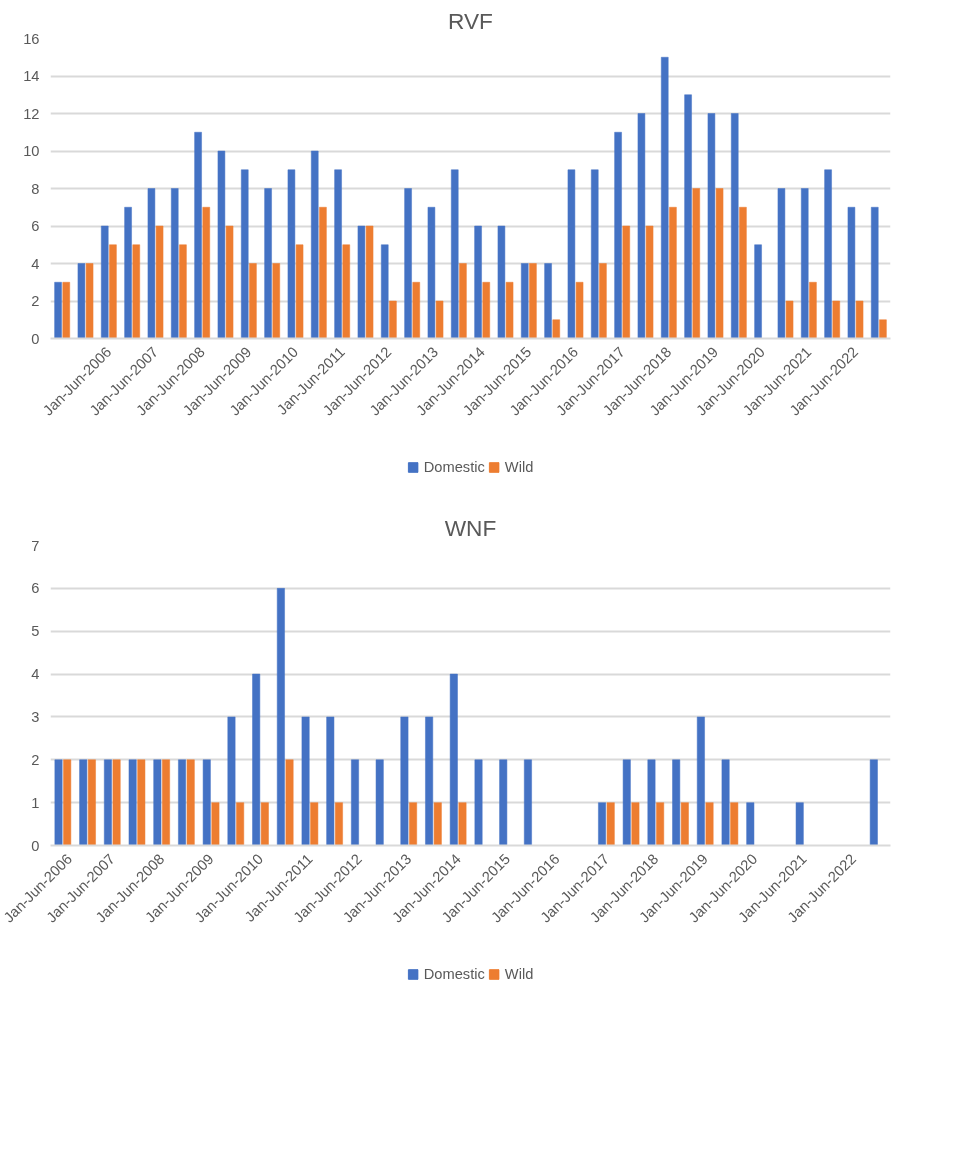  I want to click on y-tick-label: 14, so click(31, 76).